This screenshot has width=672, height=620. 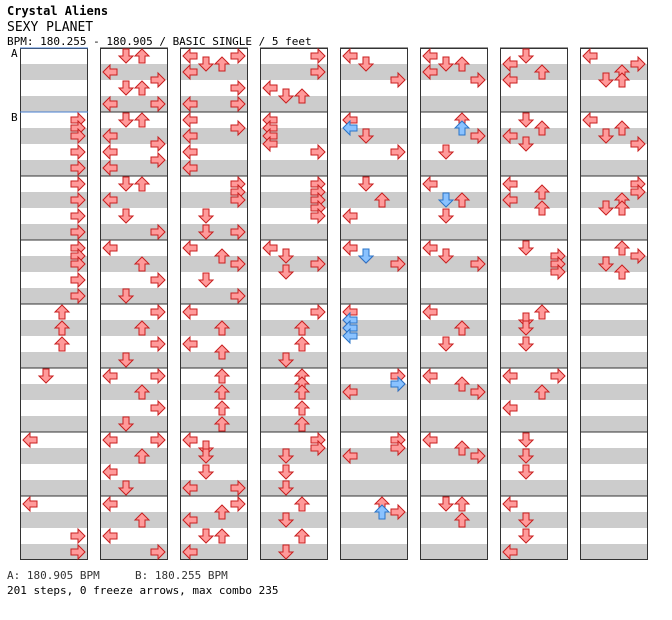 What do you see at coordinates (214, 303) in the screenshot?
I see `chart-column` at bounding box center [214, 303].